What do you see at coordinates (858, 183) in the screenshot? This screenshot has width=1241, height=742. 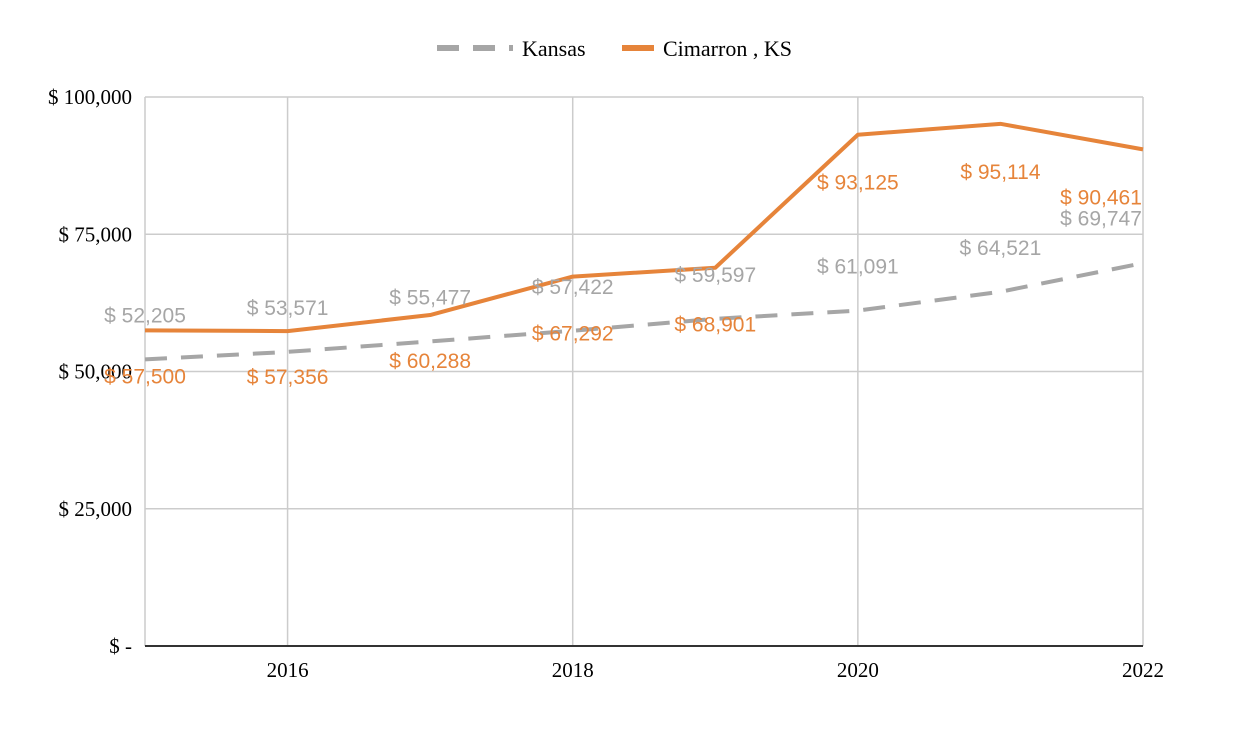 I see `data-label-cimarron: $ 93,125` at bounding box center [858, 183].